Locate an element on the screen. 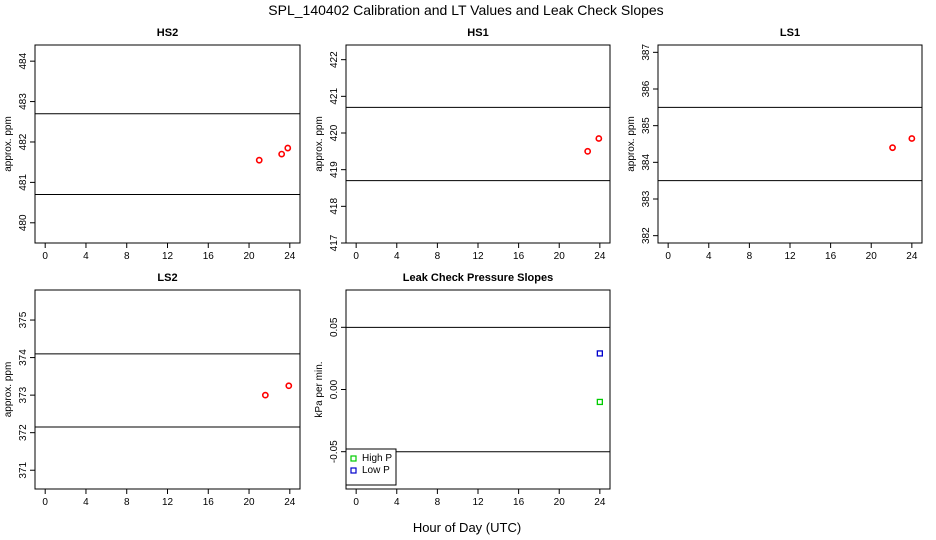  legend-label: Low P is located at coordinates (376, 470).